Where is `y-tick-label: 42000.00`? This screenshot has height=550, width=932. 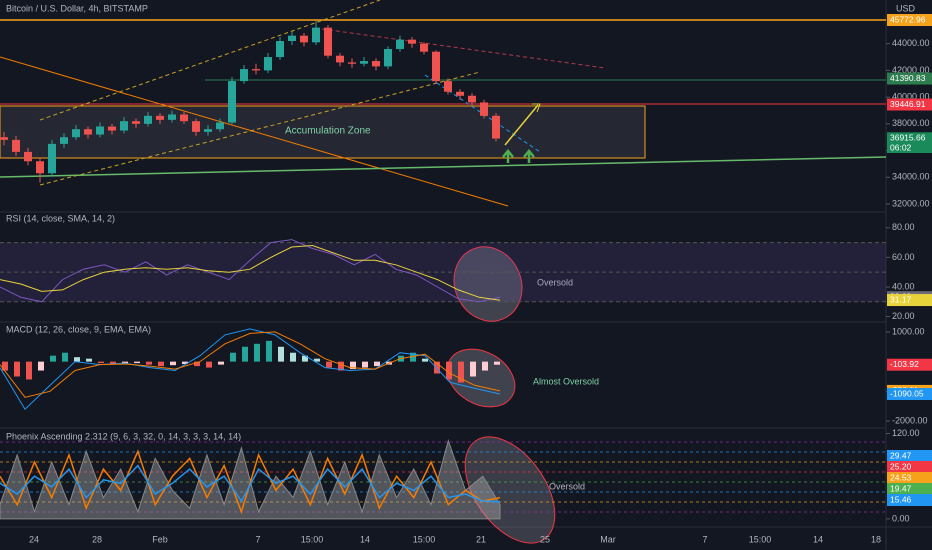 y-tick-label: 42000.00 is located at coordinates (911, 70).